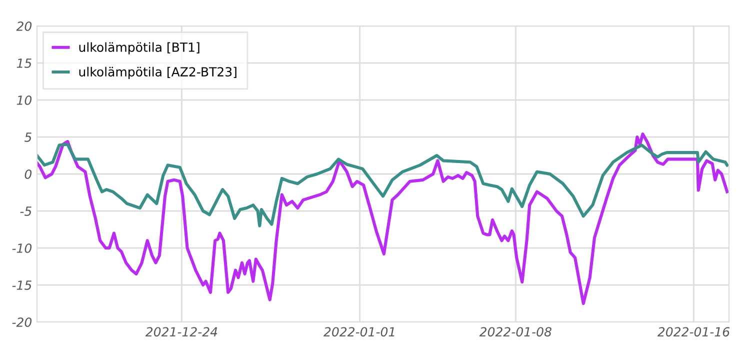  What do you see at coordinates (26, 211) in the screenshot?
I see `y-tick-label: -5` at bounding box center [26, 211].